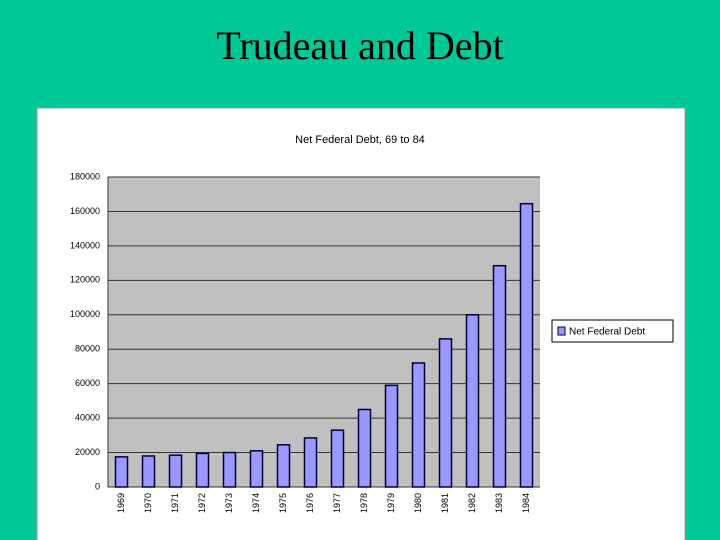 This screenshot has width=720, height=540. What do you see at coordinates (85, 280) in the screenshot?
I see `y-tick-label: 120000` at bounding box center [85, 280].